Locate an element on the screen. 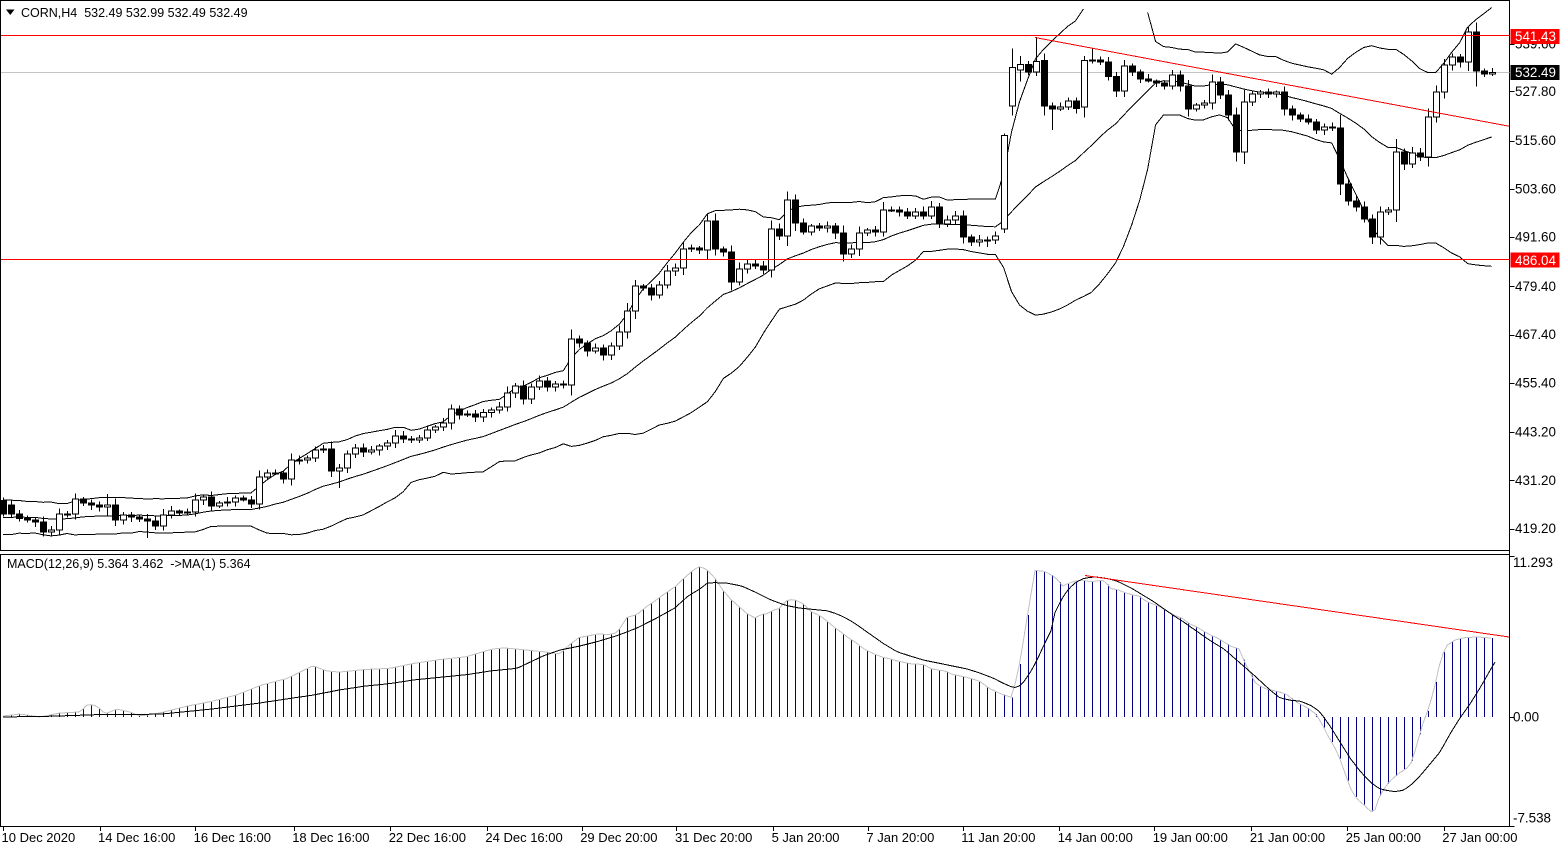 Image resolution: width=1566 pixels, height=850 pixels. svg-text: -7.538 is located at coordinates (1532, 818).